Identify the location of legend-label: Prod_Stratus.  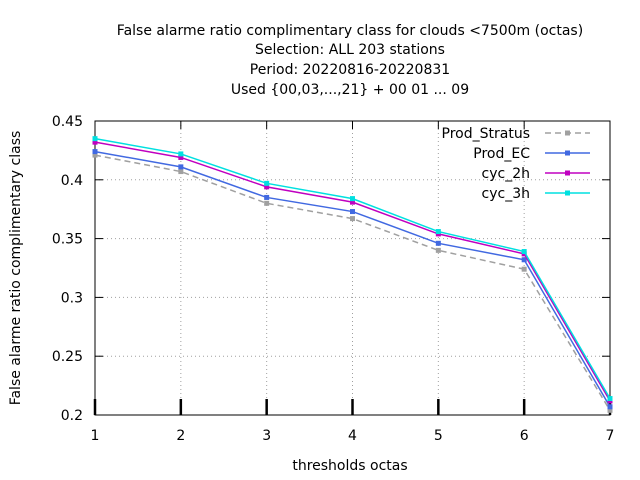
(486, 134).